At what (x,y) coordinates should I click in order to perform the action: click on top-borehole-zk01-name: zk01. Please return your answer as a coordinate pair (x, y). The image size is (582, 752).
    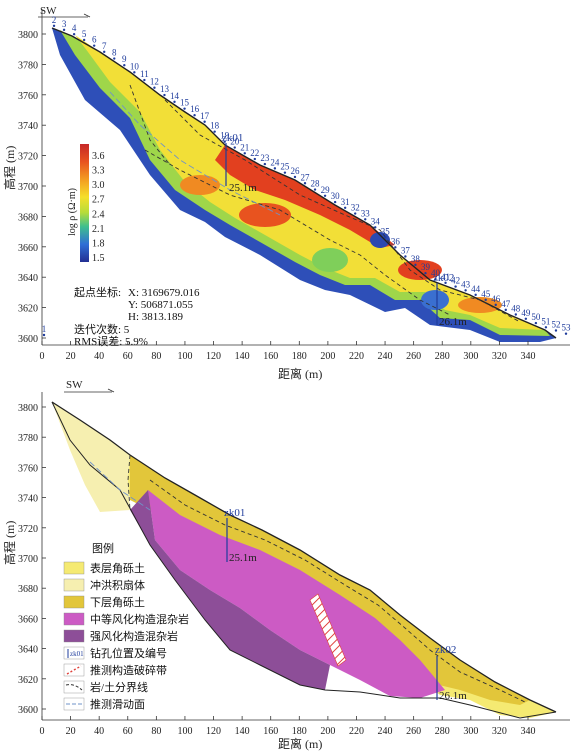
    Looking at the image, I should click on (232, 138).